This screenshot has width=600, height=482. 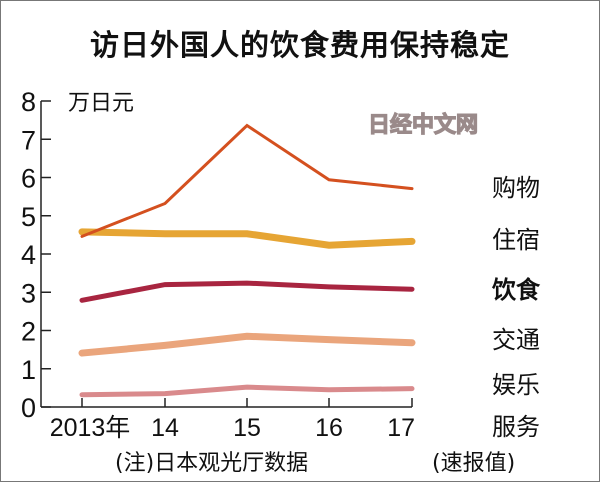 I want to click on x-tick-label: 17, so click(x=401, y=428).